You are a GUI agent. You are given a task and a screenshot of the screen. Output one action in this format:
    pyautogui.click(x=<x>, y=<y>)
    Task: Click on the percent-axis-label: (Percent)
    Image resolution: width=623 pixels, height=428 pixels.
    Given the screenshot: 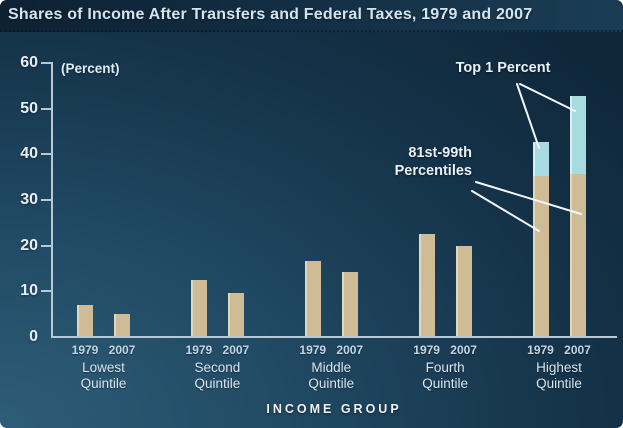 What is the action you would take?
    pyautogui.click(x=90, y=68)
    